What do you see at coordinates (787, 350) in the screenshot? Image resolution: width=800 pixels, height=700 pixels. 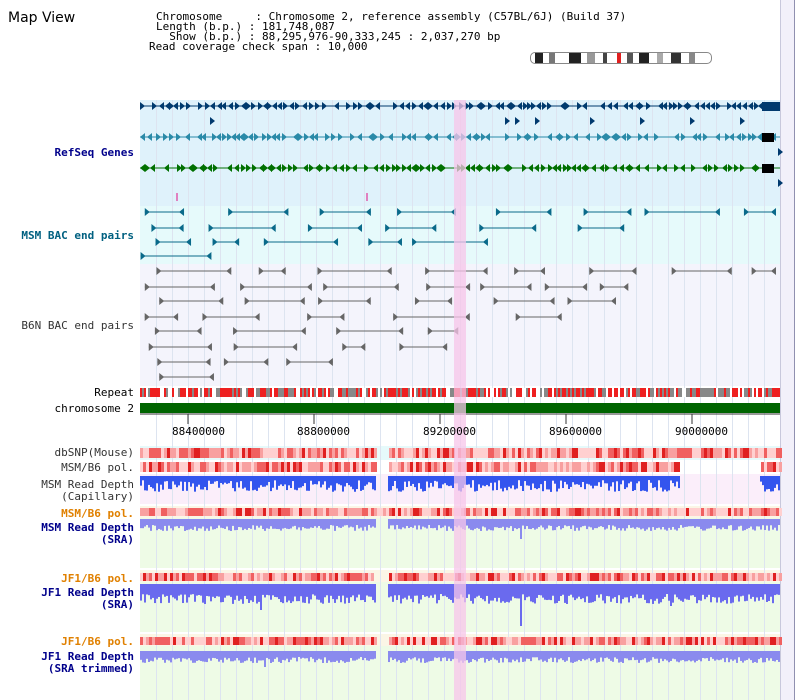 I see `right-scroll-area` at bounding box center [787, 350].